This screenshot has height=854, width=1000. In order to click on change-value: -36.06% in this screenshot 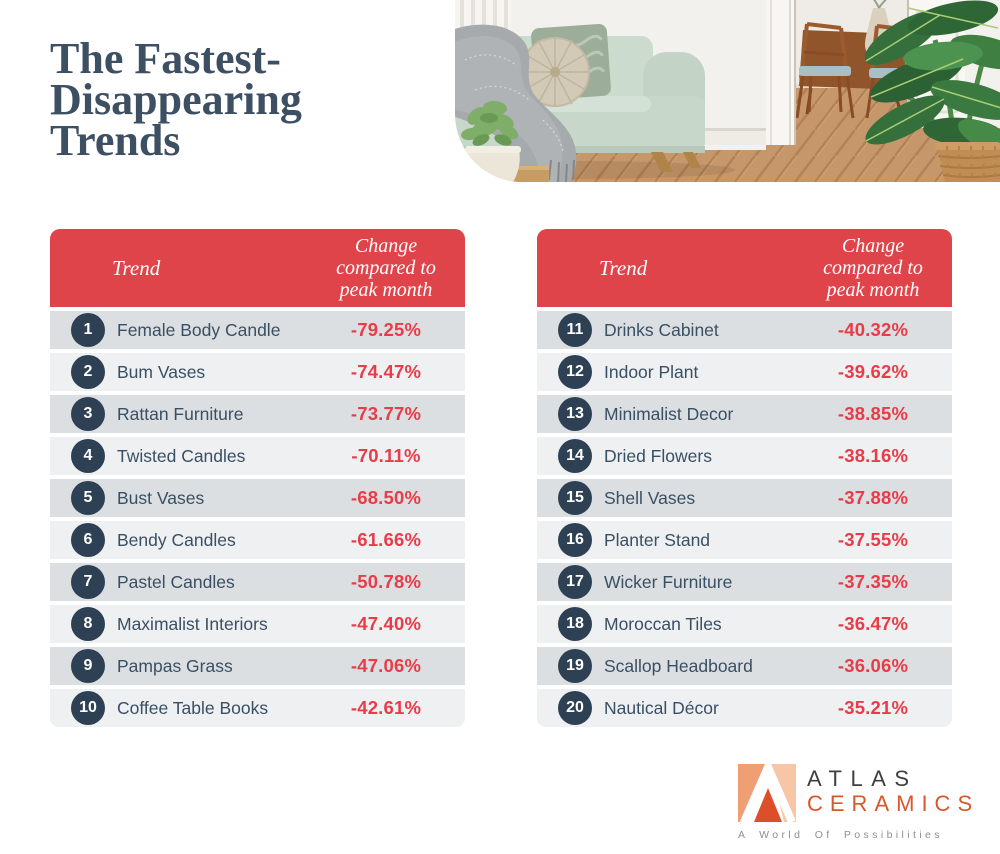, I will do `click(873, 665)`.